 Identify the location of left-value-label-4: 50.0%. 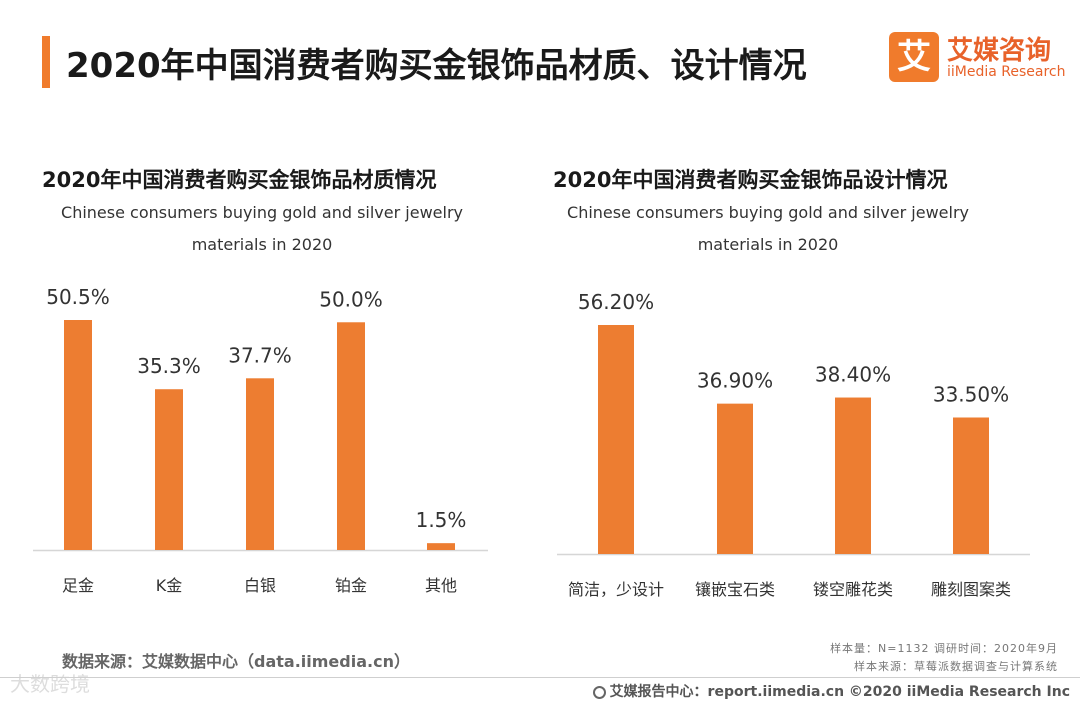
(351, 299).